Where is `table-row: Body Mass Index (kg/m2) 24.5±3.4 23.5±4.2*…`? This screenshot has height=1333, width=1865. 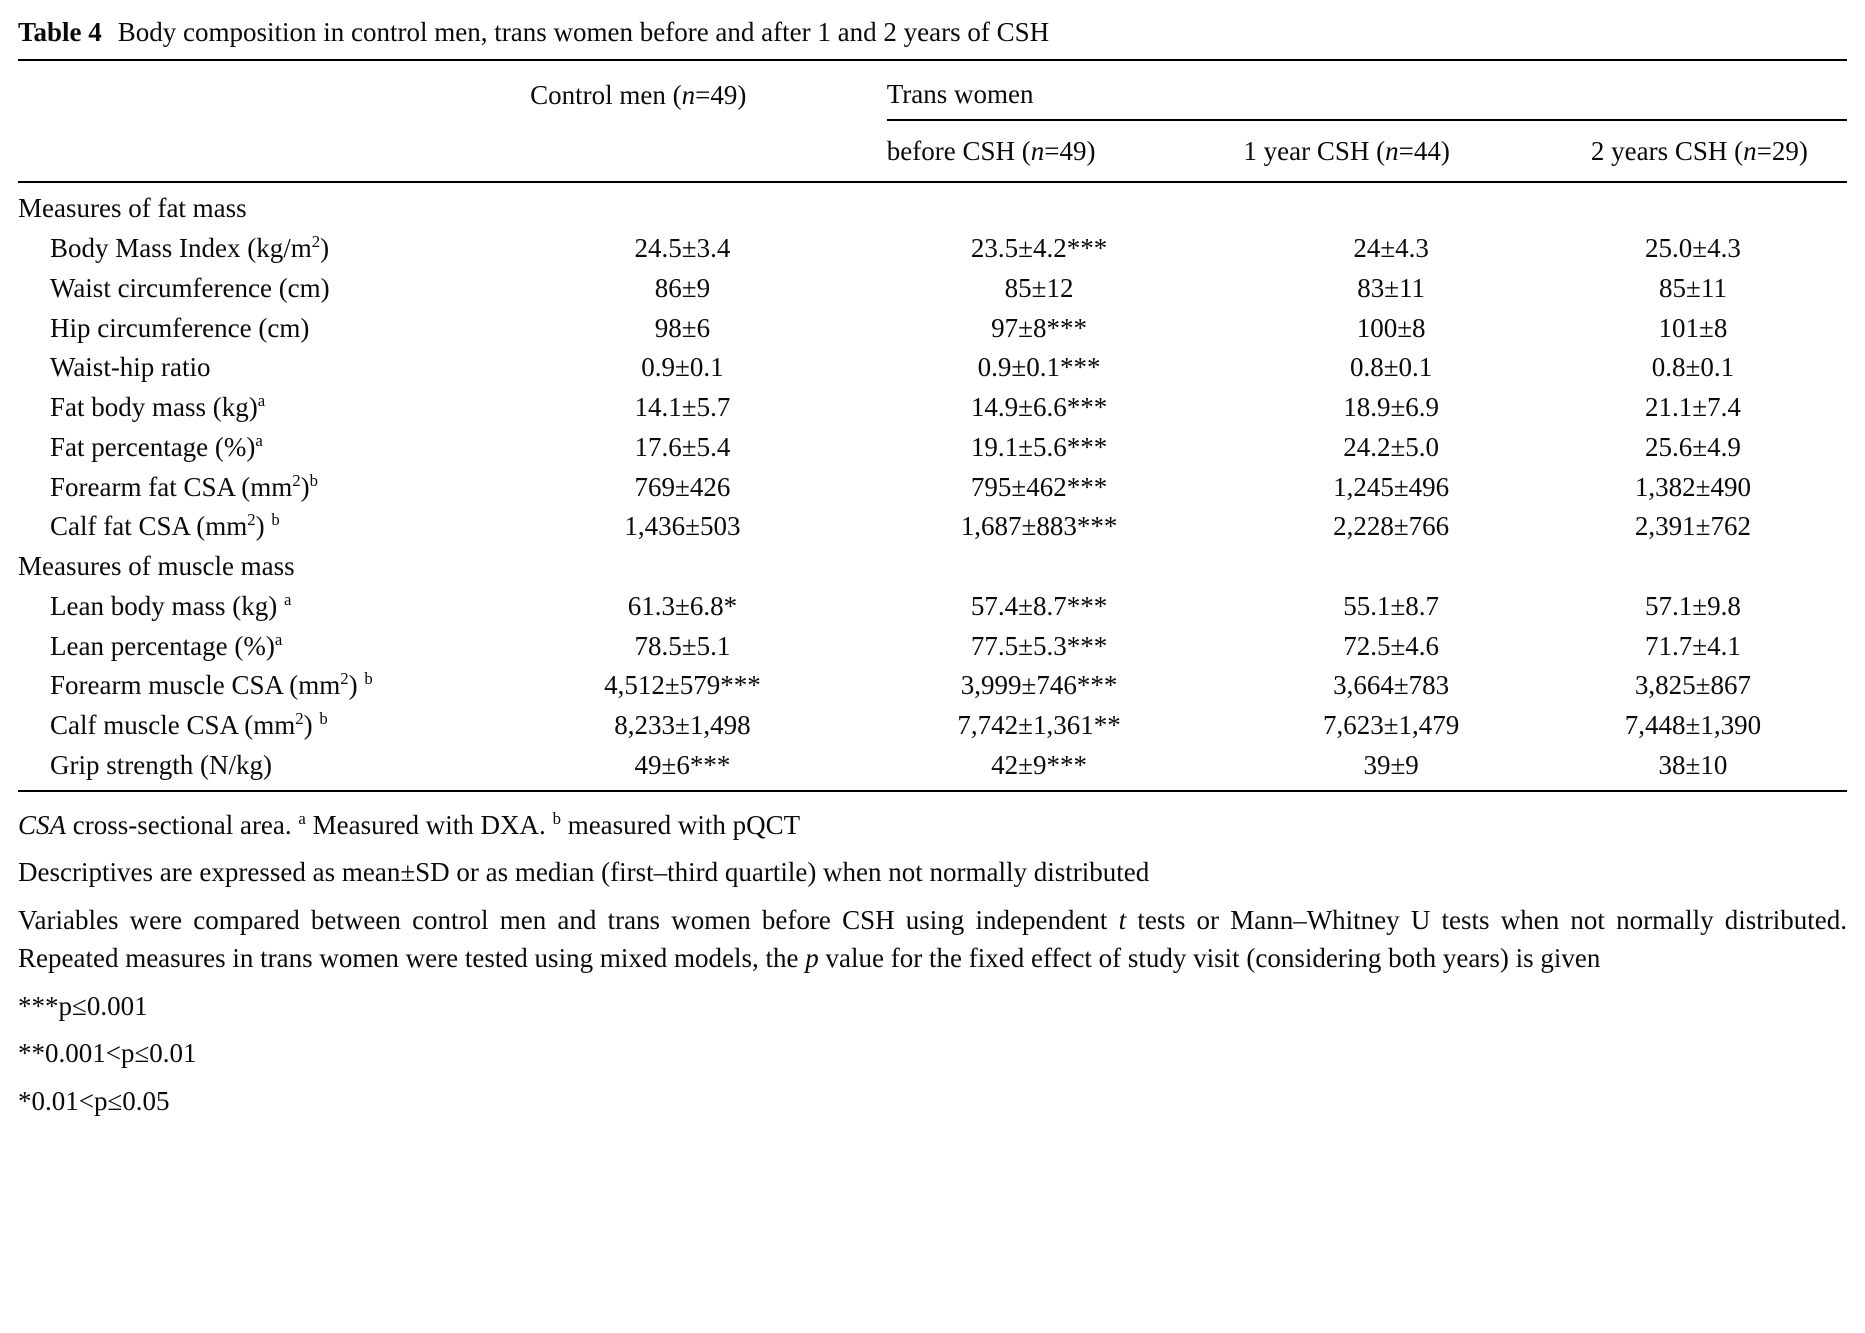
table-row: Body Mass Index (kg/m2) 24.5±3.4 23.5±4.2*… is located at coordinates (932, 249).